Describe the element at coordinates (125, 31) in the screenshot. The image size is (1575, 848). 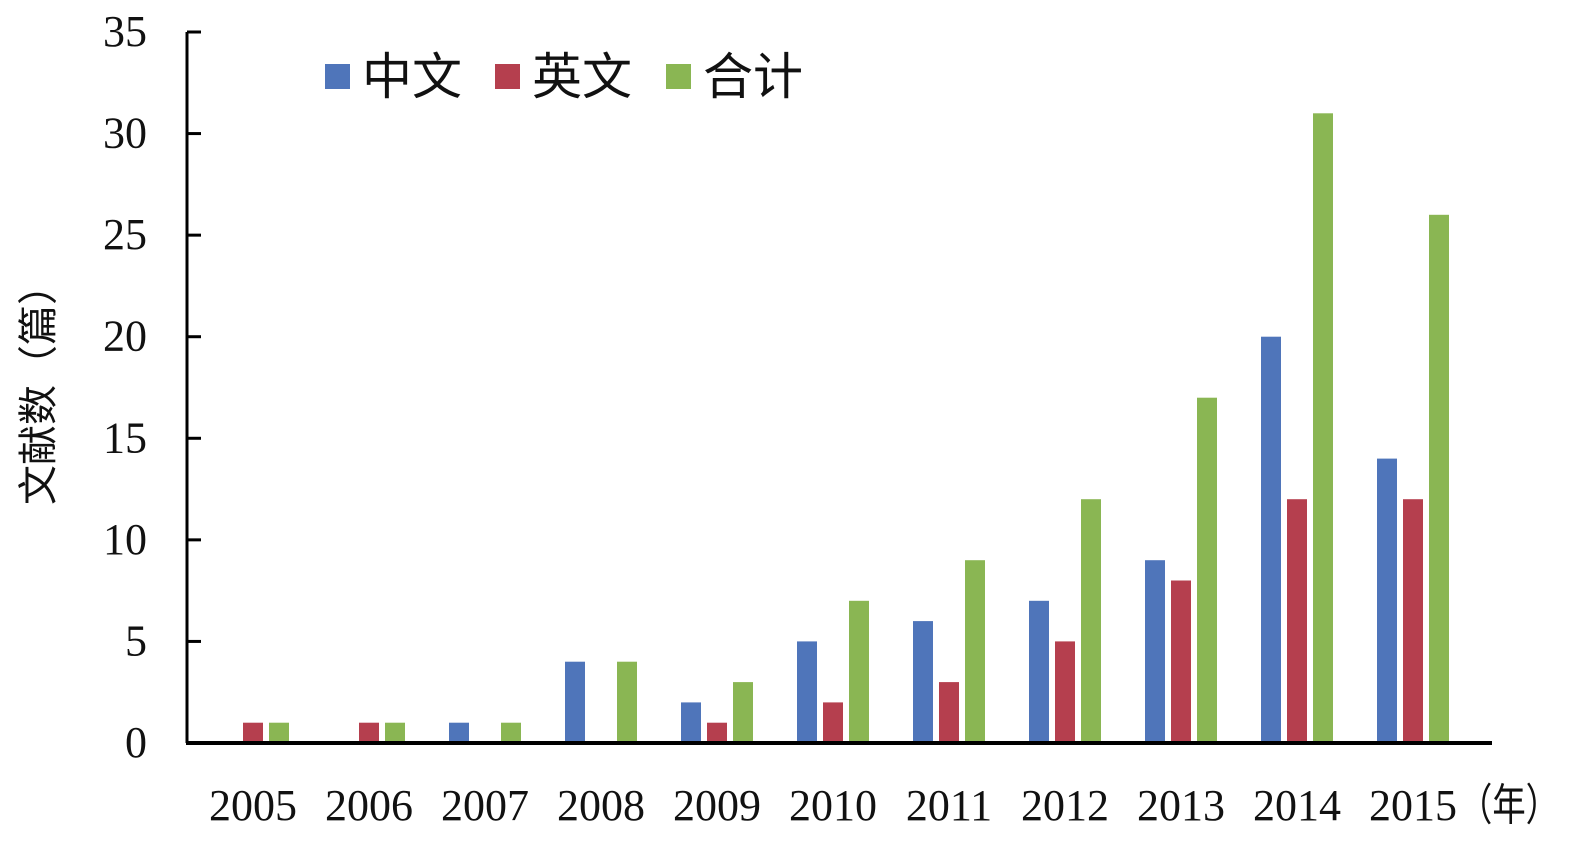
I see `y-tick-label-35: 35` at that location.